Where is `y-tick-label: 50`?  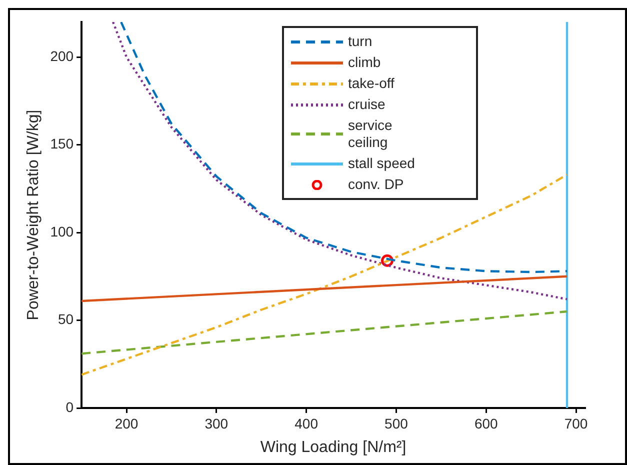 y-tick-label: 50 is located at coordinates (66, 319).